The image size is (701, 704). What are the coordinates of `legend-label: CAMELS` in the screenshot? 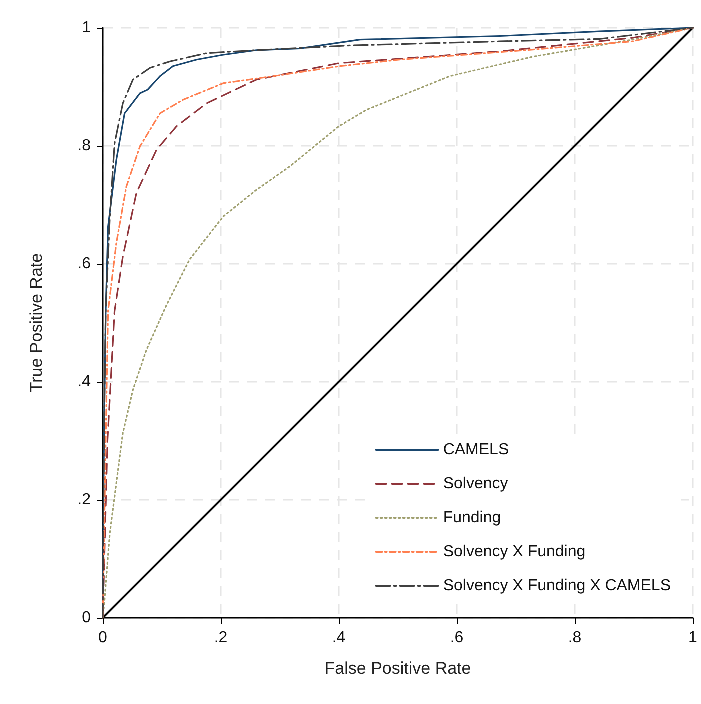 It's located at (476, 450).